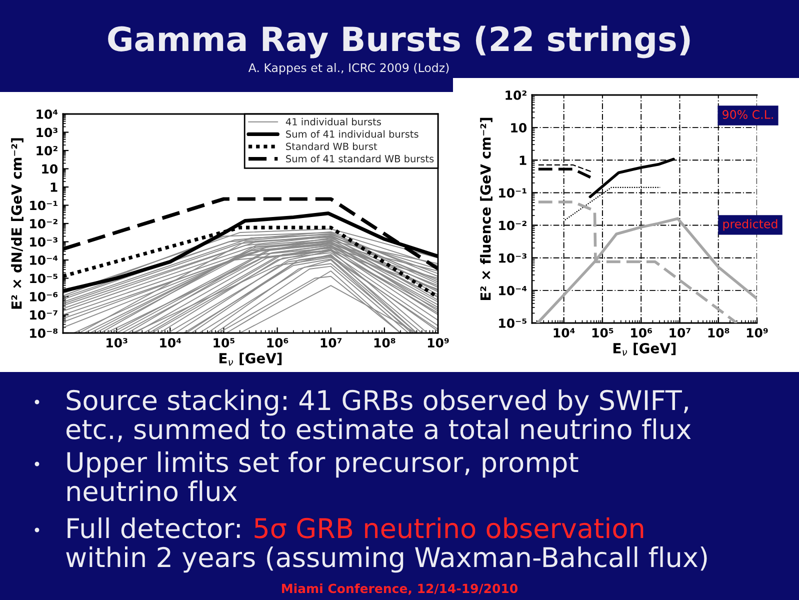  Describe the element at coordinates (399, 42) in the screenshot. I see `text: Gamma Ray Bursts (22 strings)` at that location.